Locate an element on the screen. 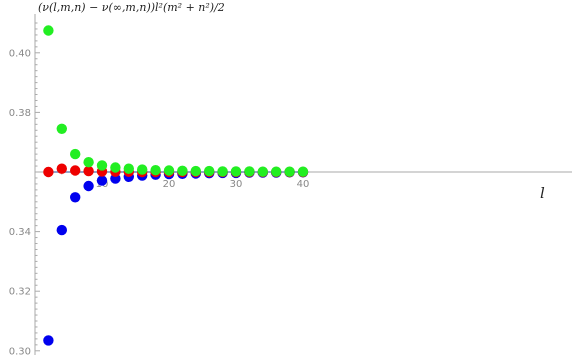  y-axis-title: (ν(l,m,n) − ν(∞,m,n))l²(m² + n²)/2 is located at coordinates (131, 7).